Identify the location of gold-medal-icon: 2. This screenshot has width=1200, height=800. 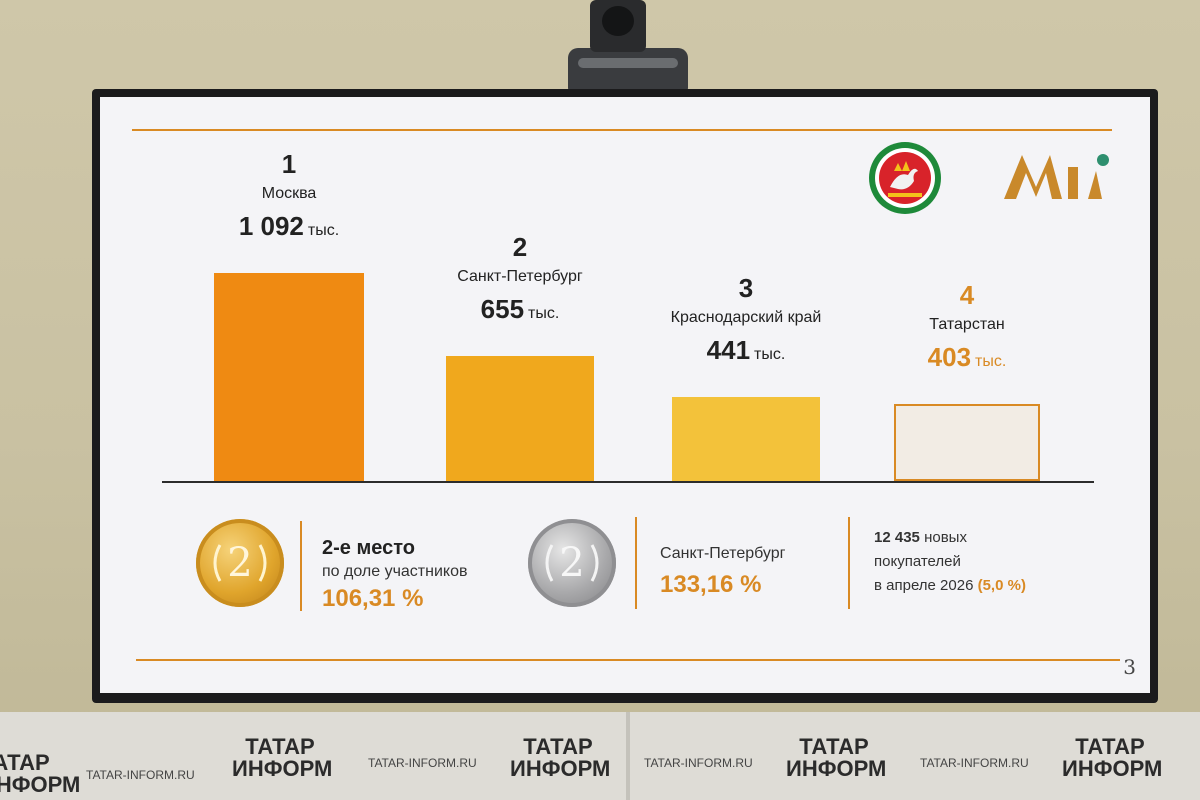
(240, 563).